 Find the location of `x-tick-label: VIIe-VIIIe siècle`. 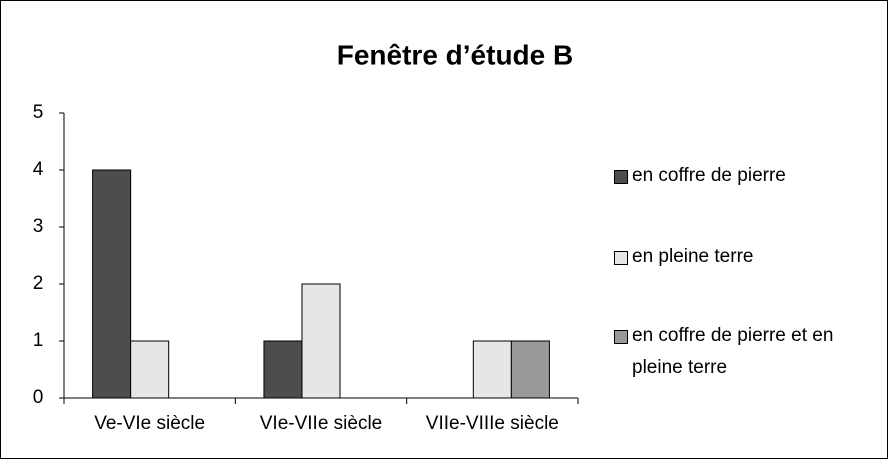

x-tick-label: VIIe-VIIIe siècle is located at coordinates (492, 423).